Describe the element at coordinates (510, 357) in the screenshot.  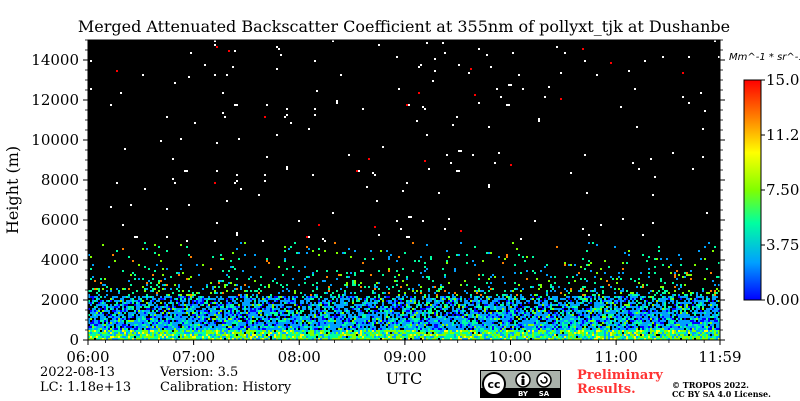
I see `x-tick-label: 10:00` at that location.